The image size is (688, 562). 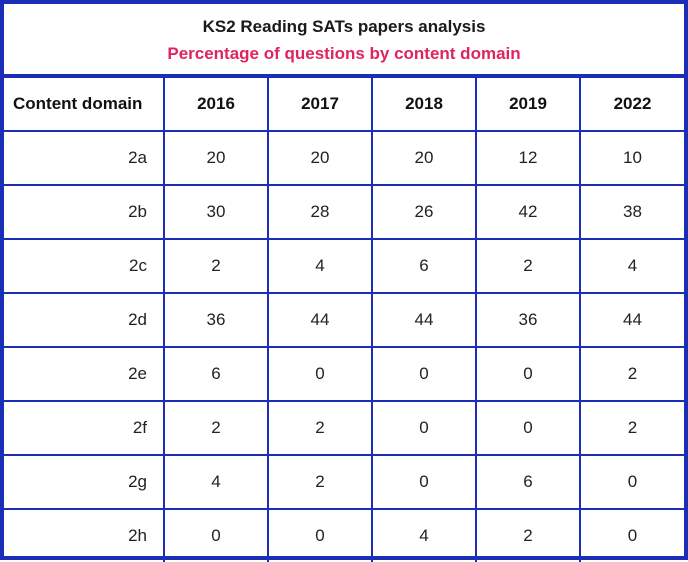 I want to click on table-row: 2a 20 20 20 12 10, so click(x=344, y=158).